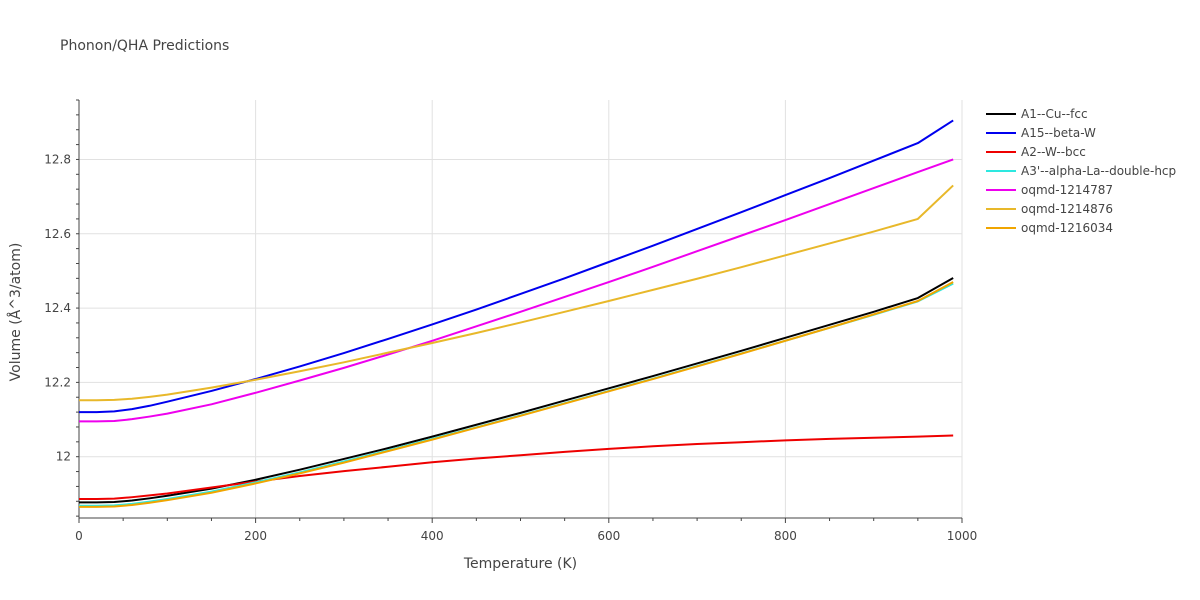 The height and width of the screenshot is (600, 1200). Describe the element at coordinates (79, 536) in the screenshot. I see `x-tick-label: 0` at that location.